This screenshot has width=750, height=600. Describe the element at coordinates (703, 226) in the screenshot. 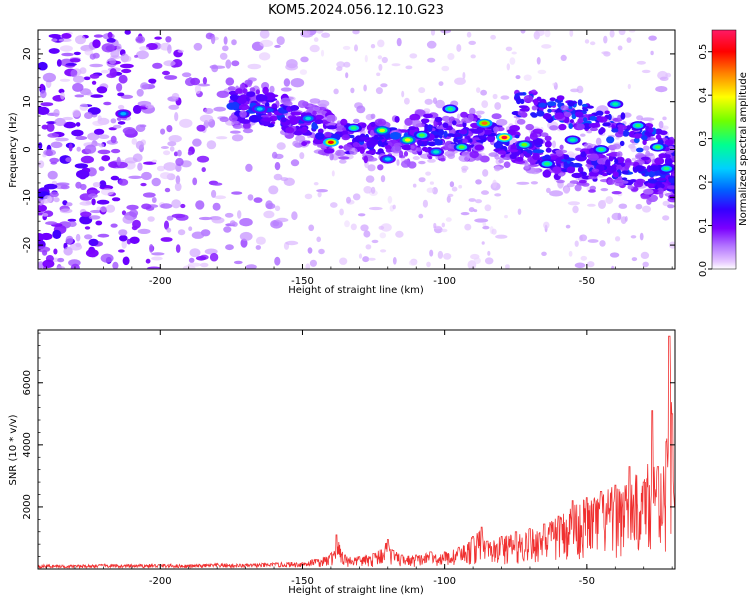

I see `colorbar-tick-label: 0.1` at that location.